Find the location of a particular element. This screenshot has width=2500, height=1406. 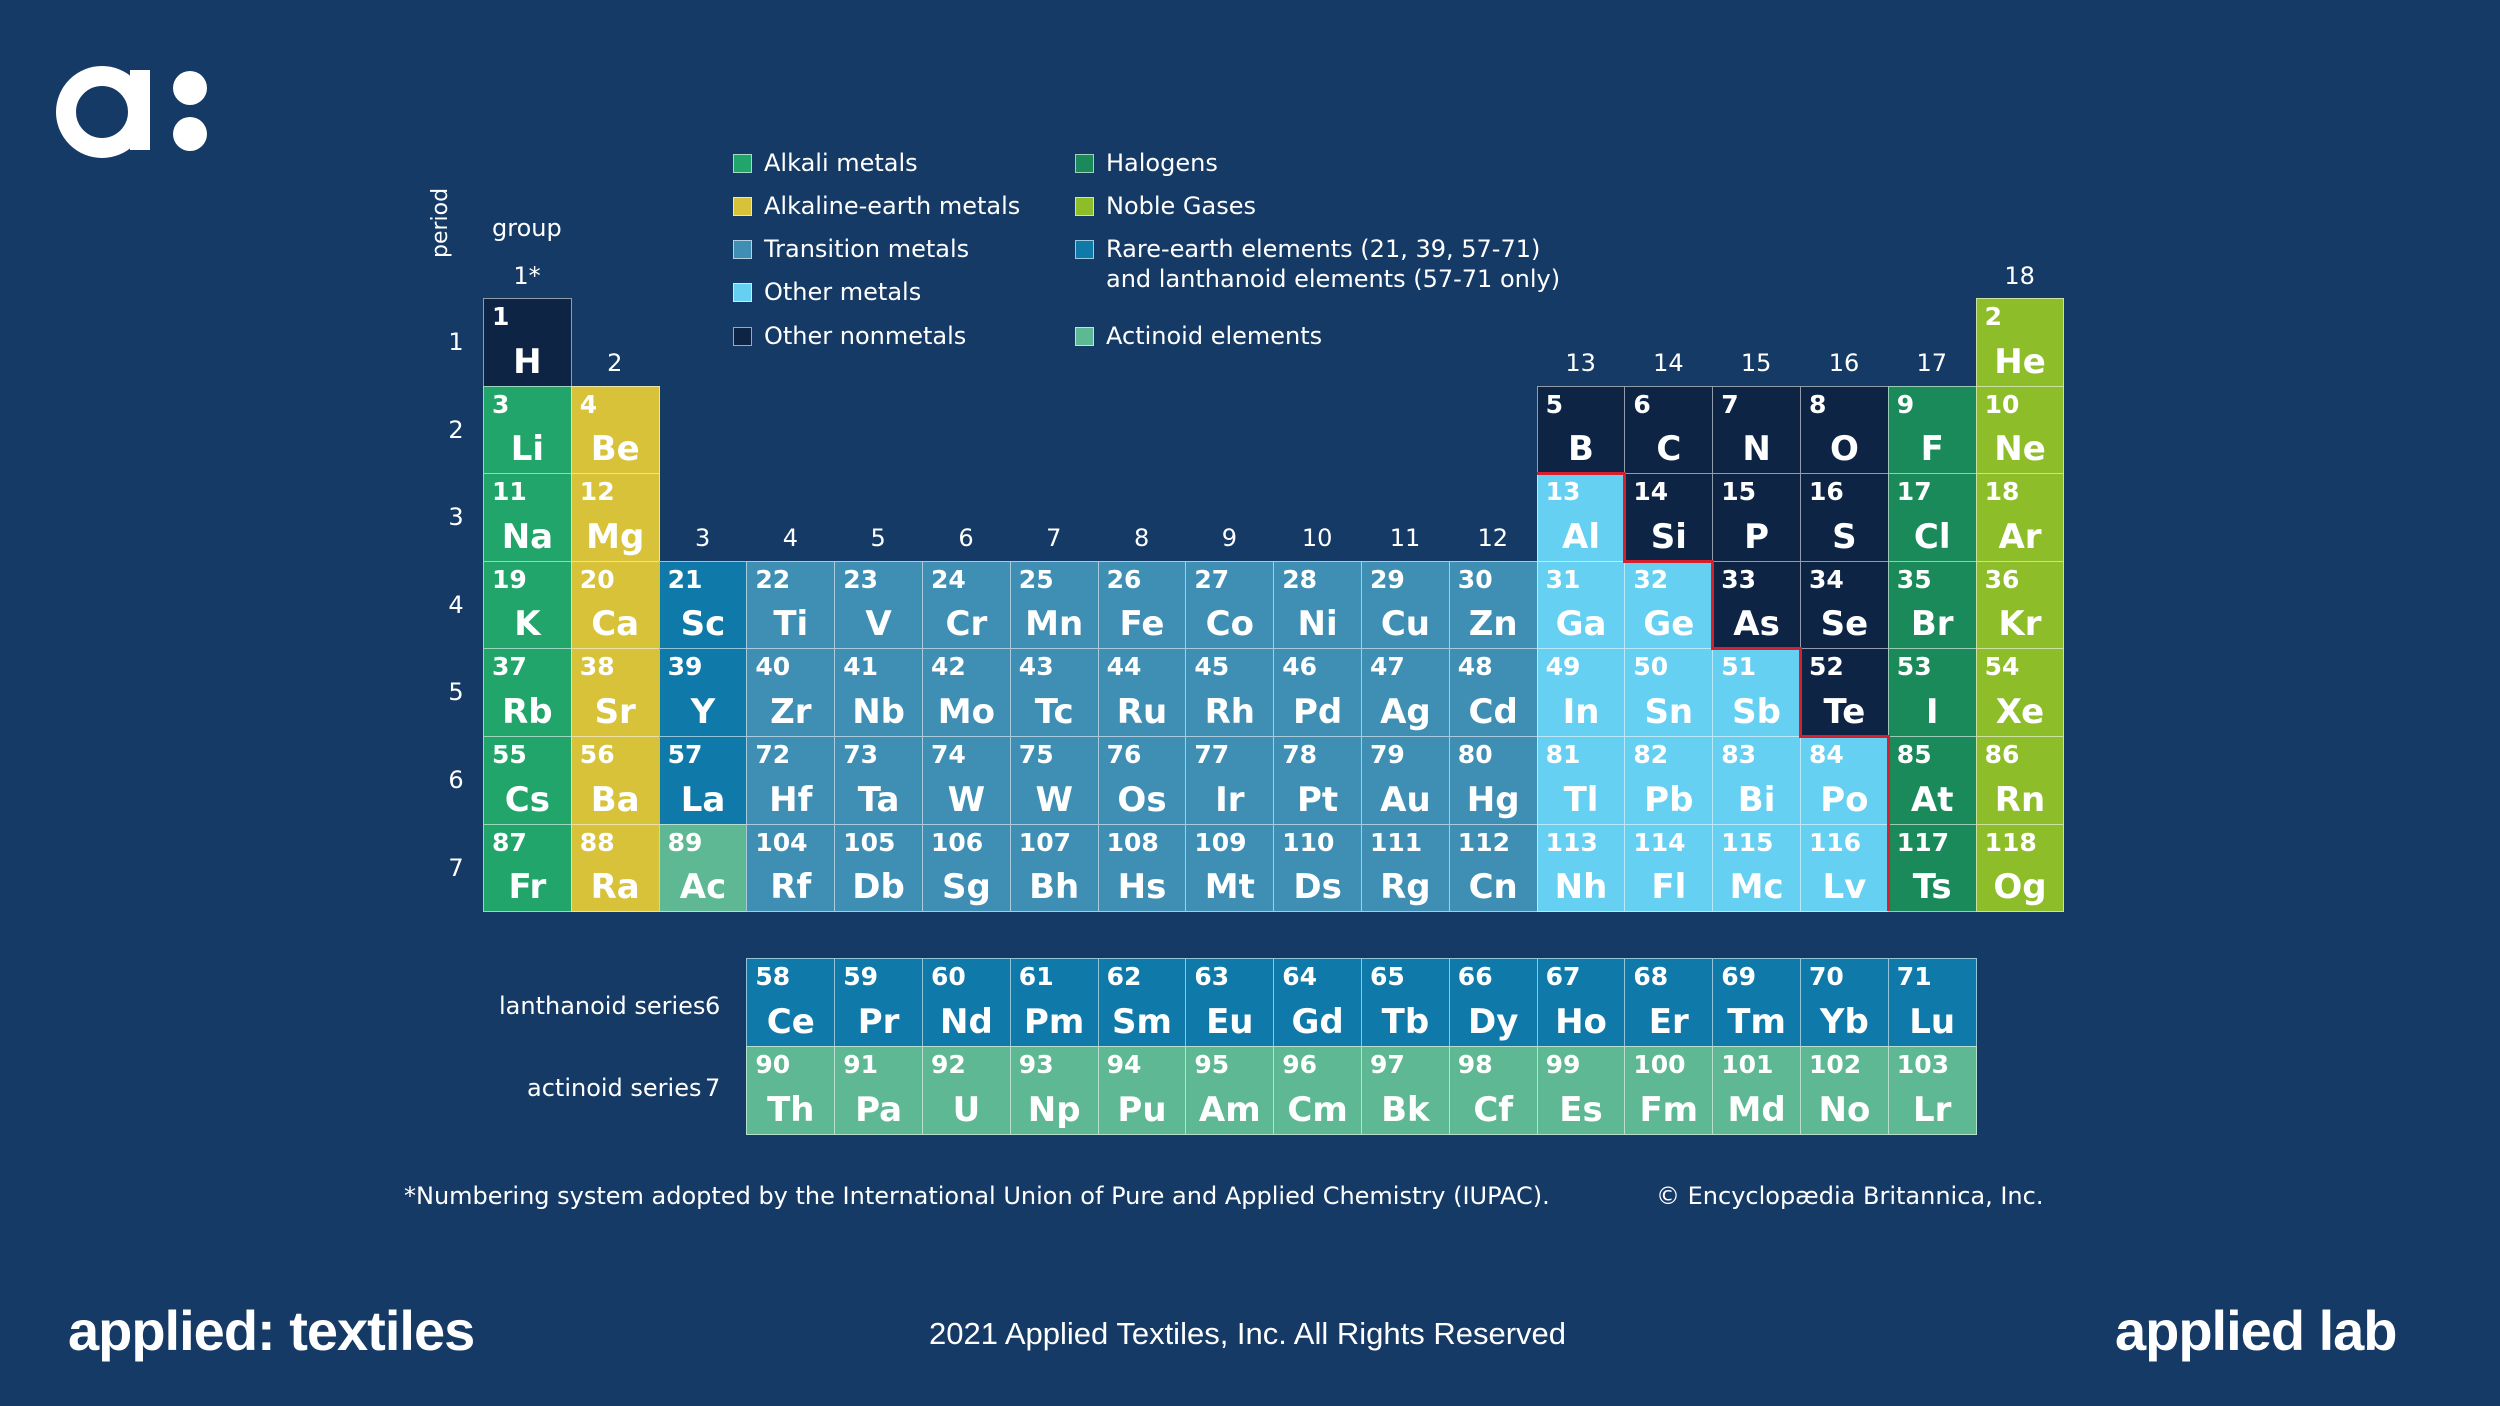

element-cell: 71 Lu is located at coordinates (1932, 1002).